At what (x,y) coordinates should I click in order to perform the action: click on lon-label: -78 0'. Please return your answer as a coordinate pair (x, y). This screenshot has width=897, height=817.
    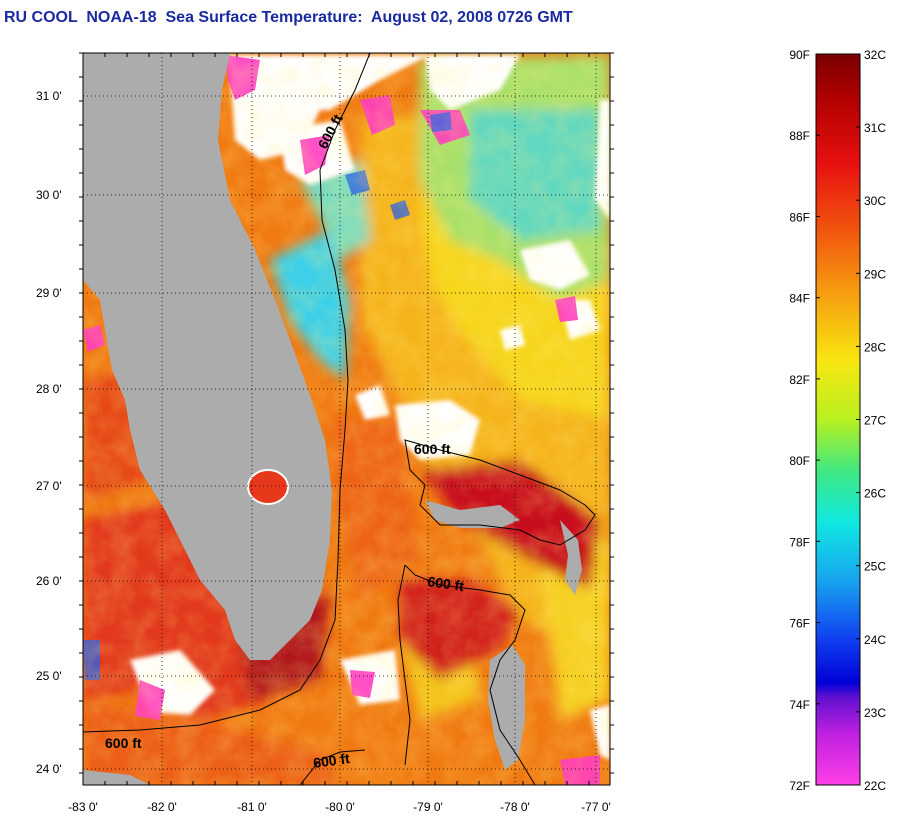
    Looking at the image, I should click on (515, 807).